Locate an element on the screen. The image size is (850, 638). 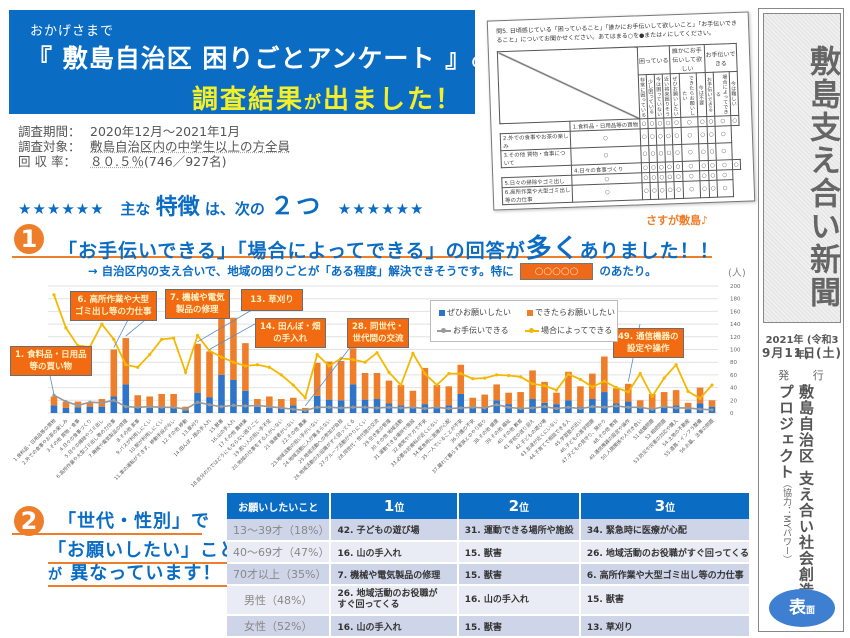
number-2-icon: 2 is located at coordinates (29, 521).